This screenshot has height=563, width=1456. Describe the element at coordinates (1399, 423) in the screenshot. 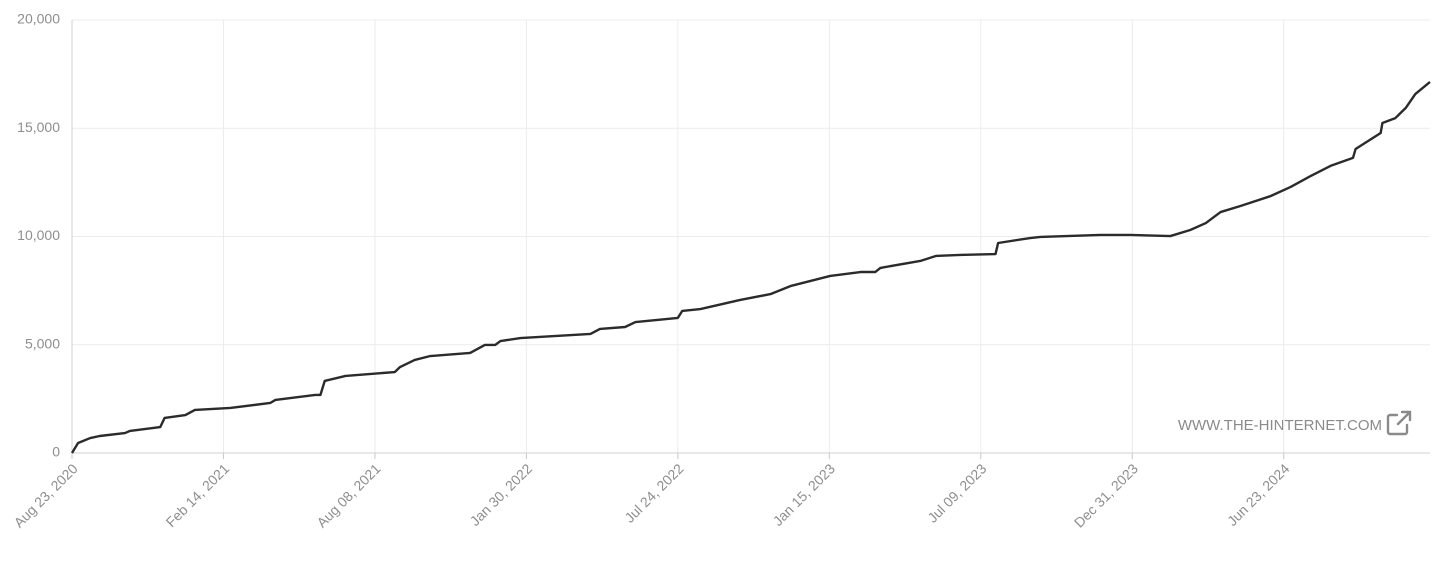

I see `external-link-icon` at that location.